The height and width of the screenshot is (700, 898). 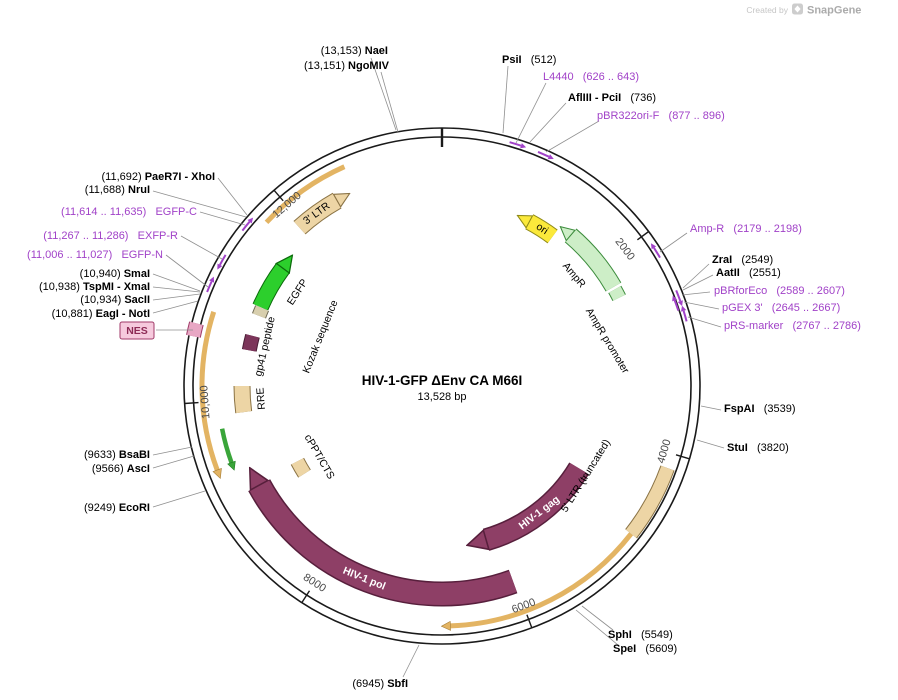 I want to click on scale-label-4000: 4000, so click(x=664, y=451).